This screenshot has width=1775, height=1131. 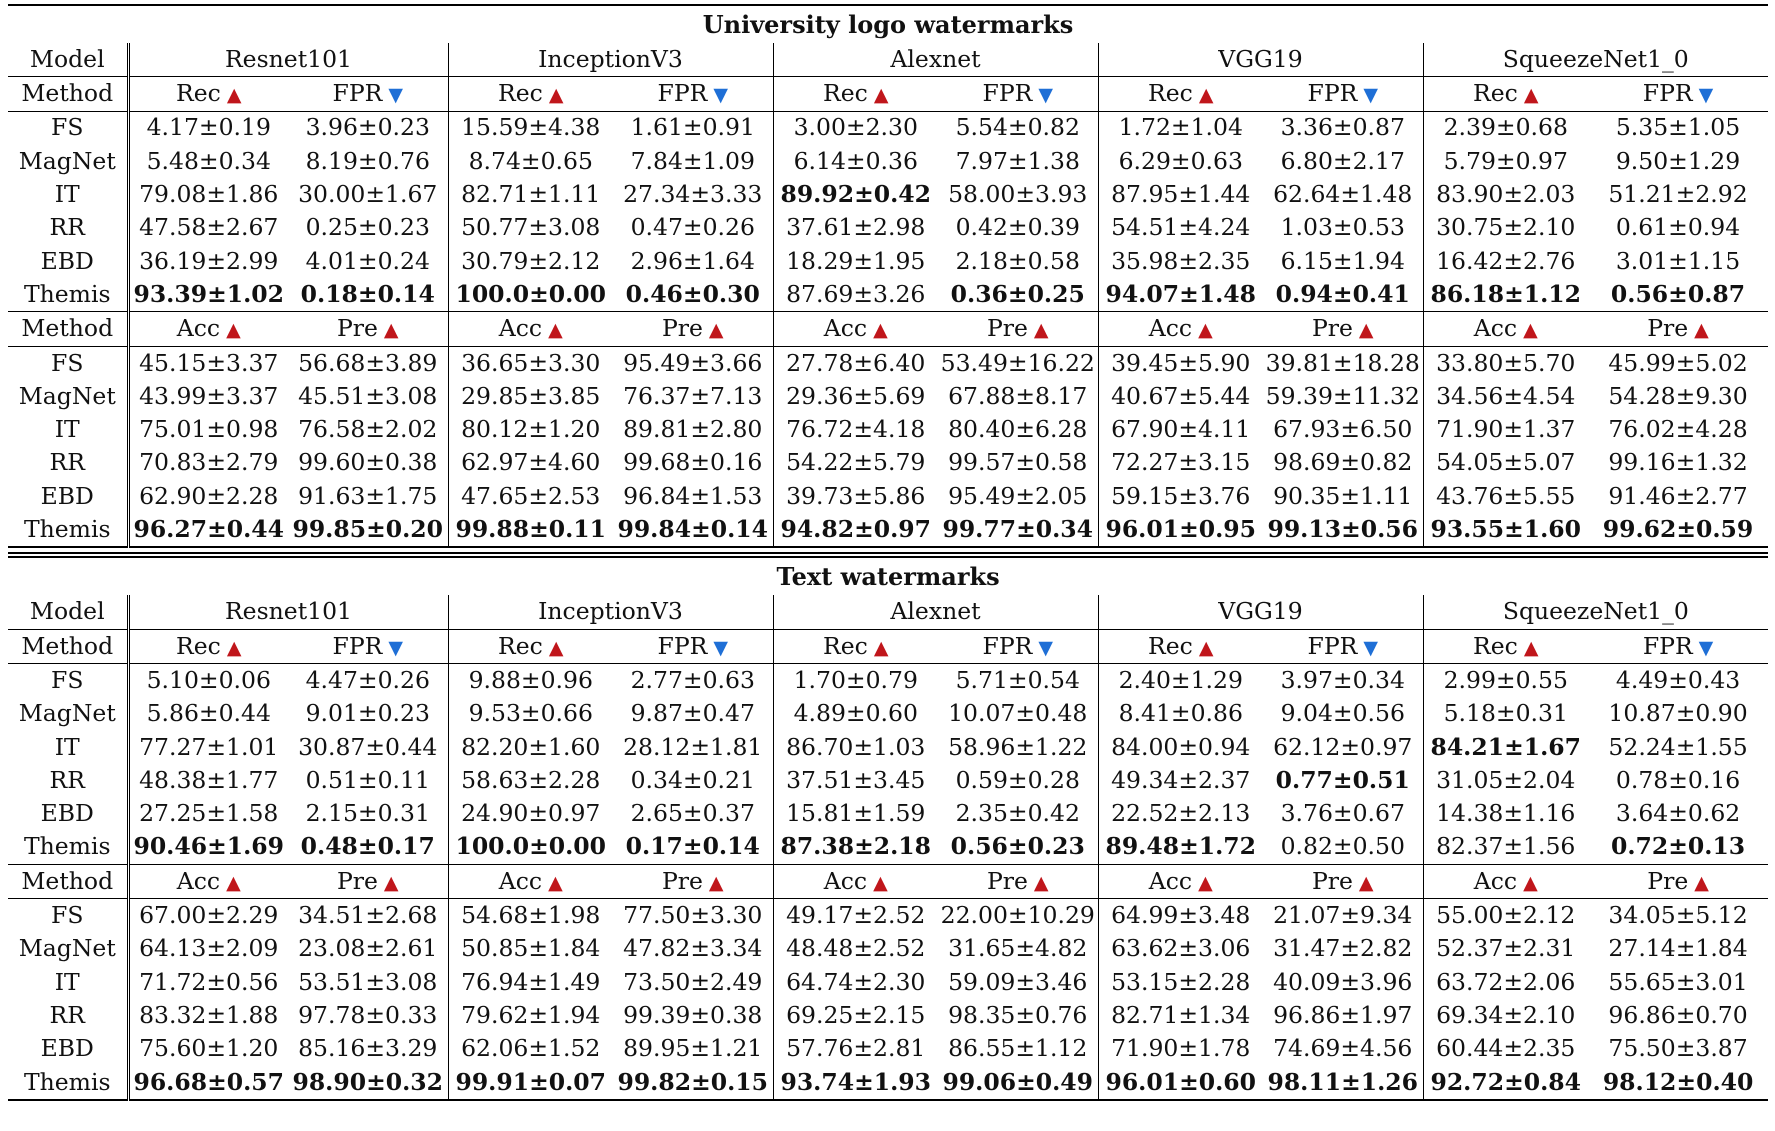 What do you see at coordinates (855, 496) in the screenshot?
I see `table-cell: 39.73±5.86` at bounding box center [855, 496].